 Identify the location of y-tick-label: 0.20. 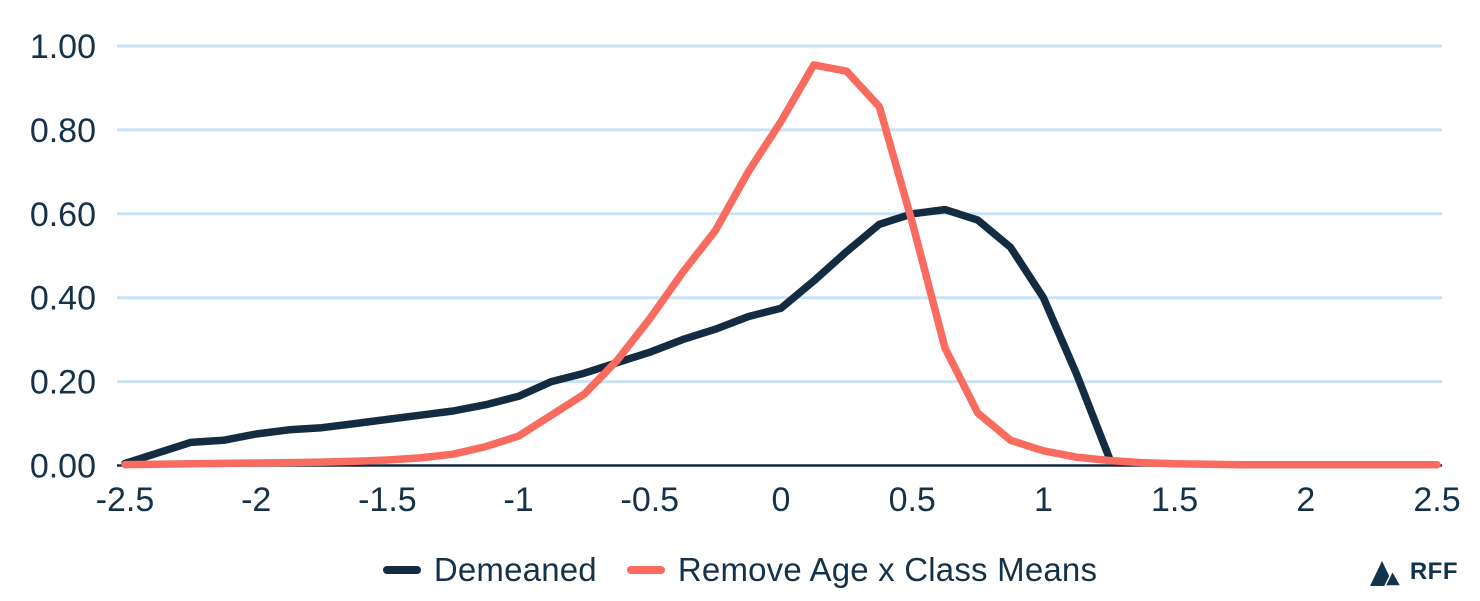
(63, 383).